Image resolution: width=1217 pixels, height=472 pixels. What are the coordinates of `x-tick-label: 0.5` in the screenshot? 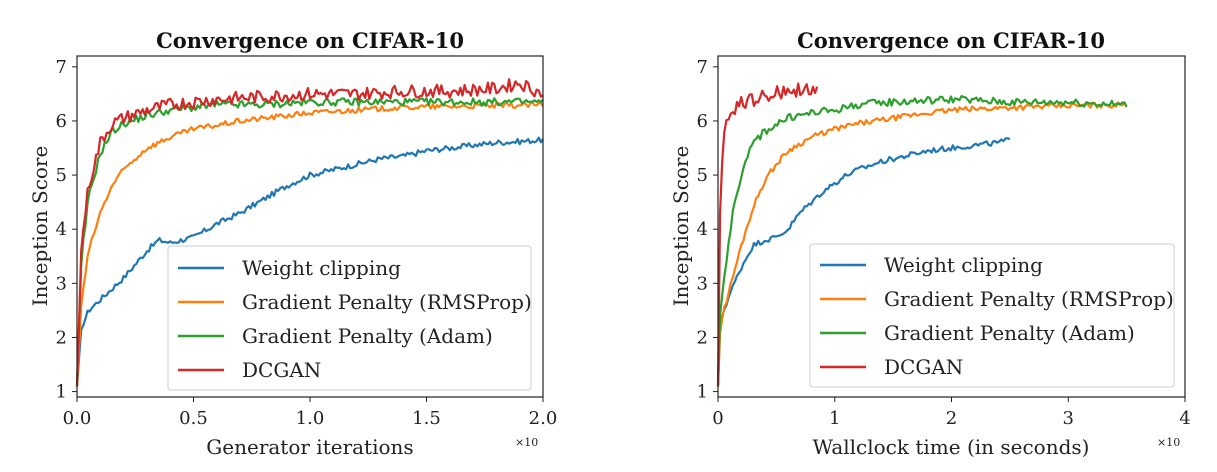 It's located at (193, 418).